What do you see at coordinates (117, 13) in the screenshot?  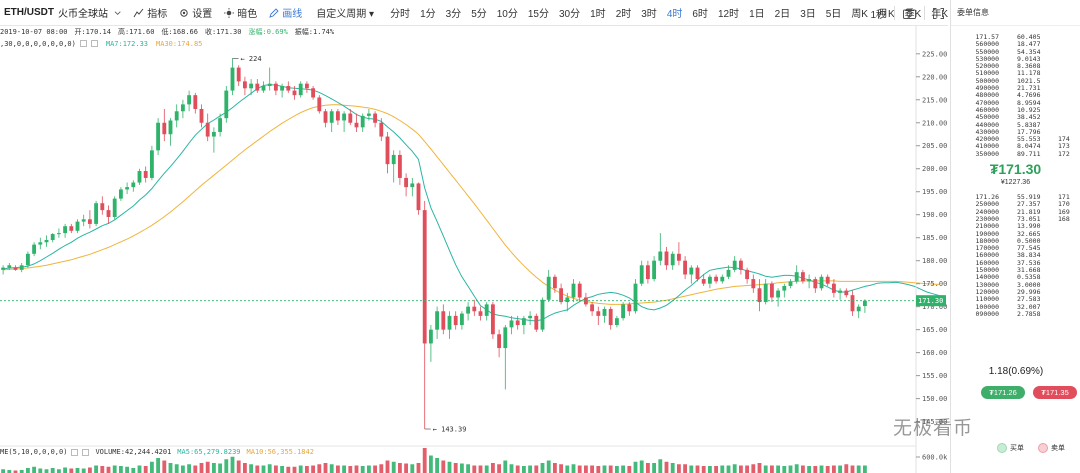 I see `chevron-down-icon` at bounding box center [117, 13].